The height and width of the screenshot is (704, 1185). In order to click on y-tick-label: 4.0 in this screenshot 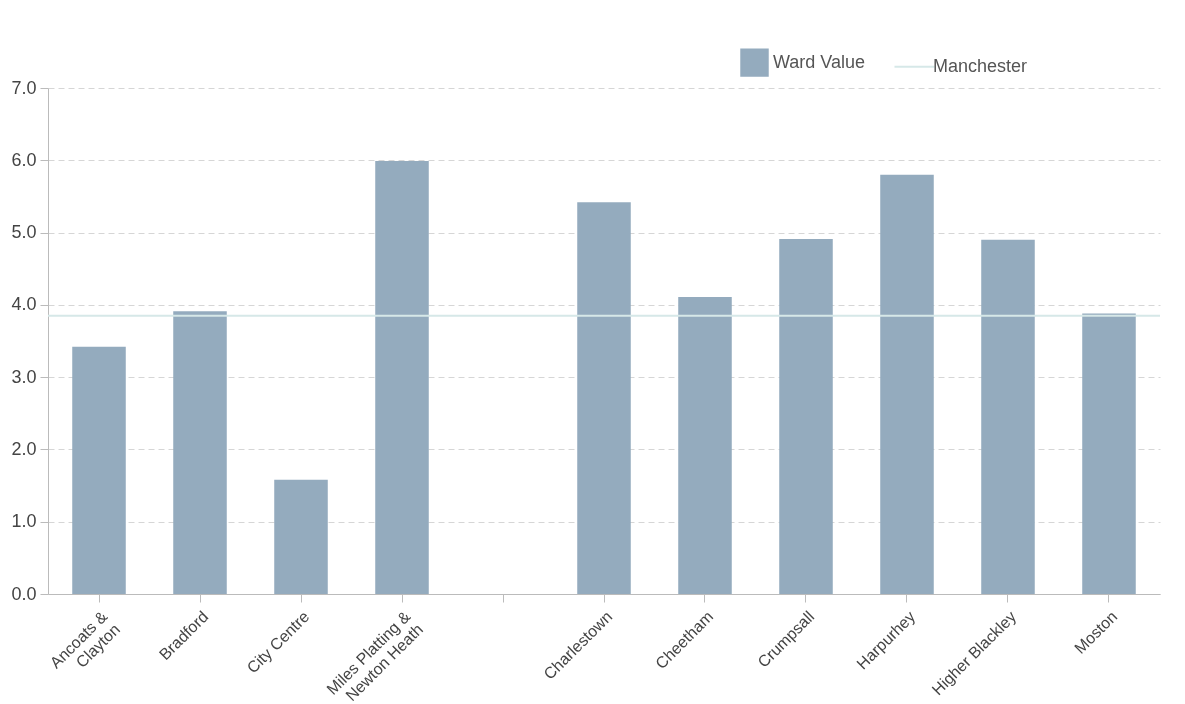, I will do `click(24, 304)`.